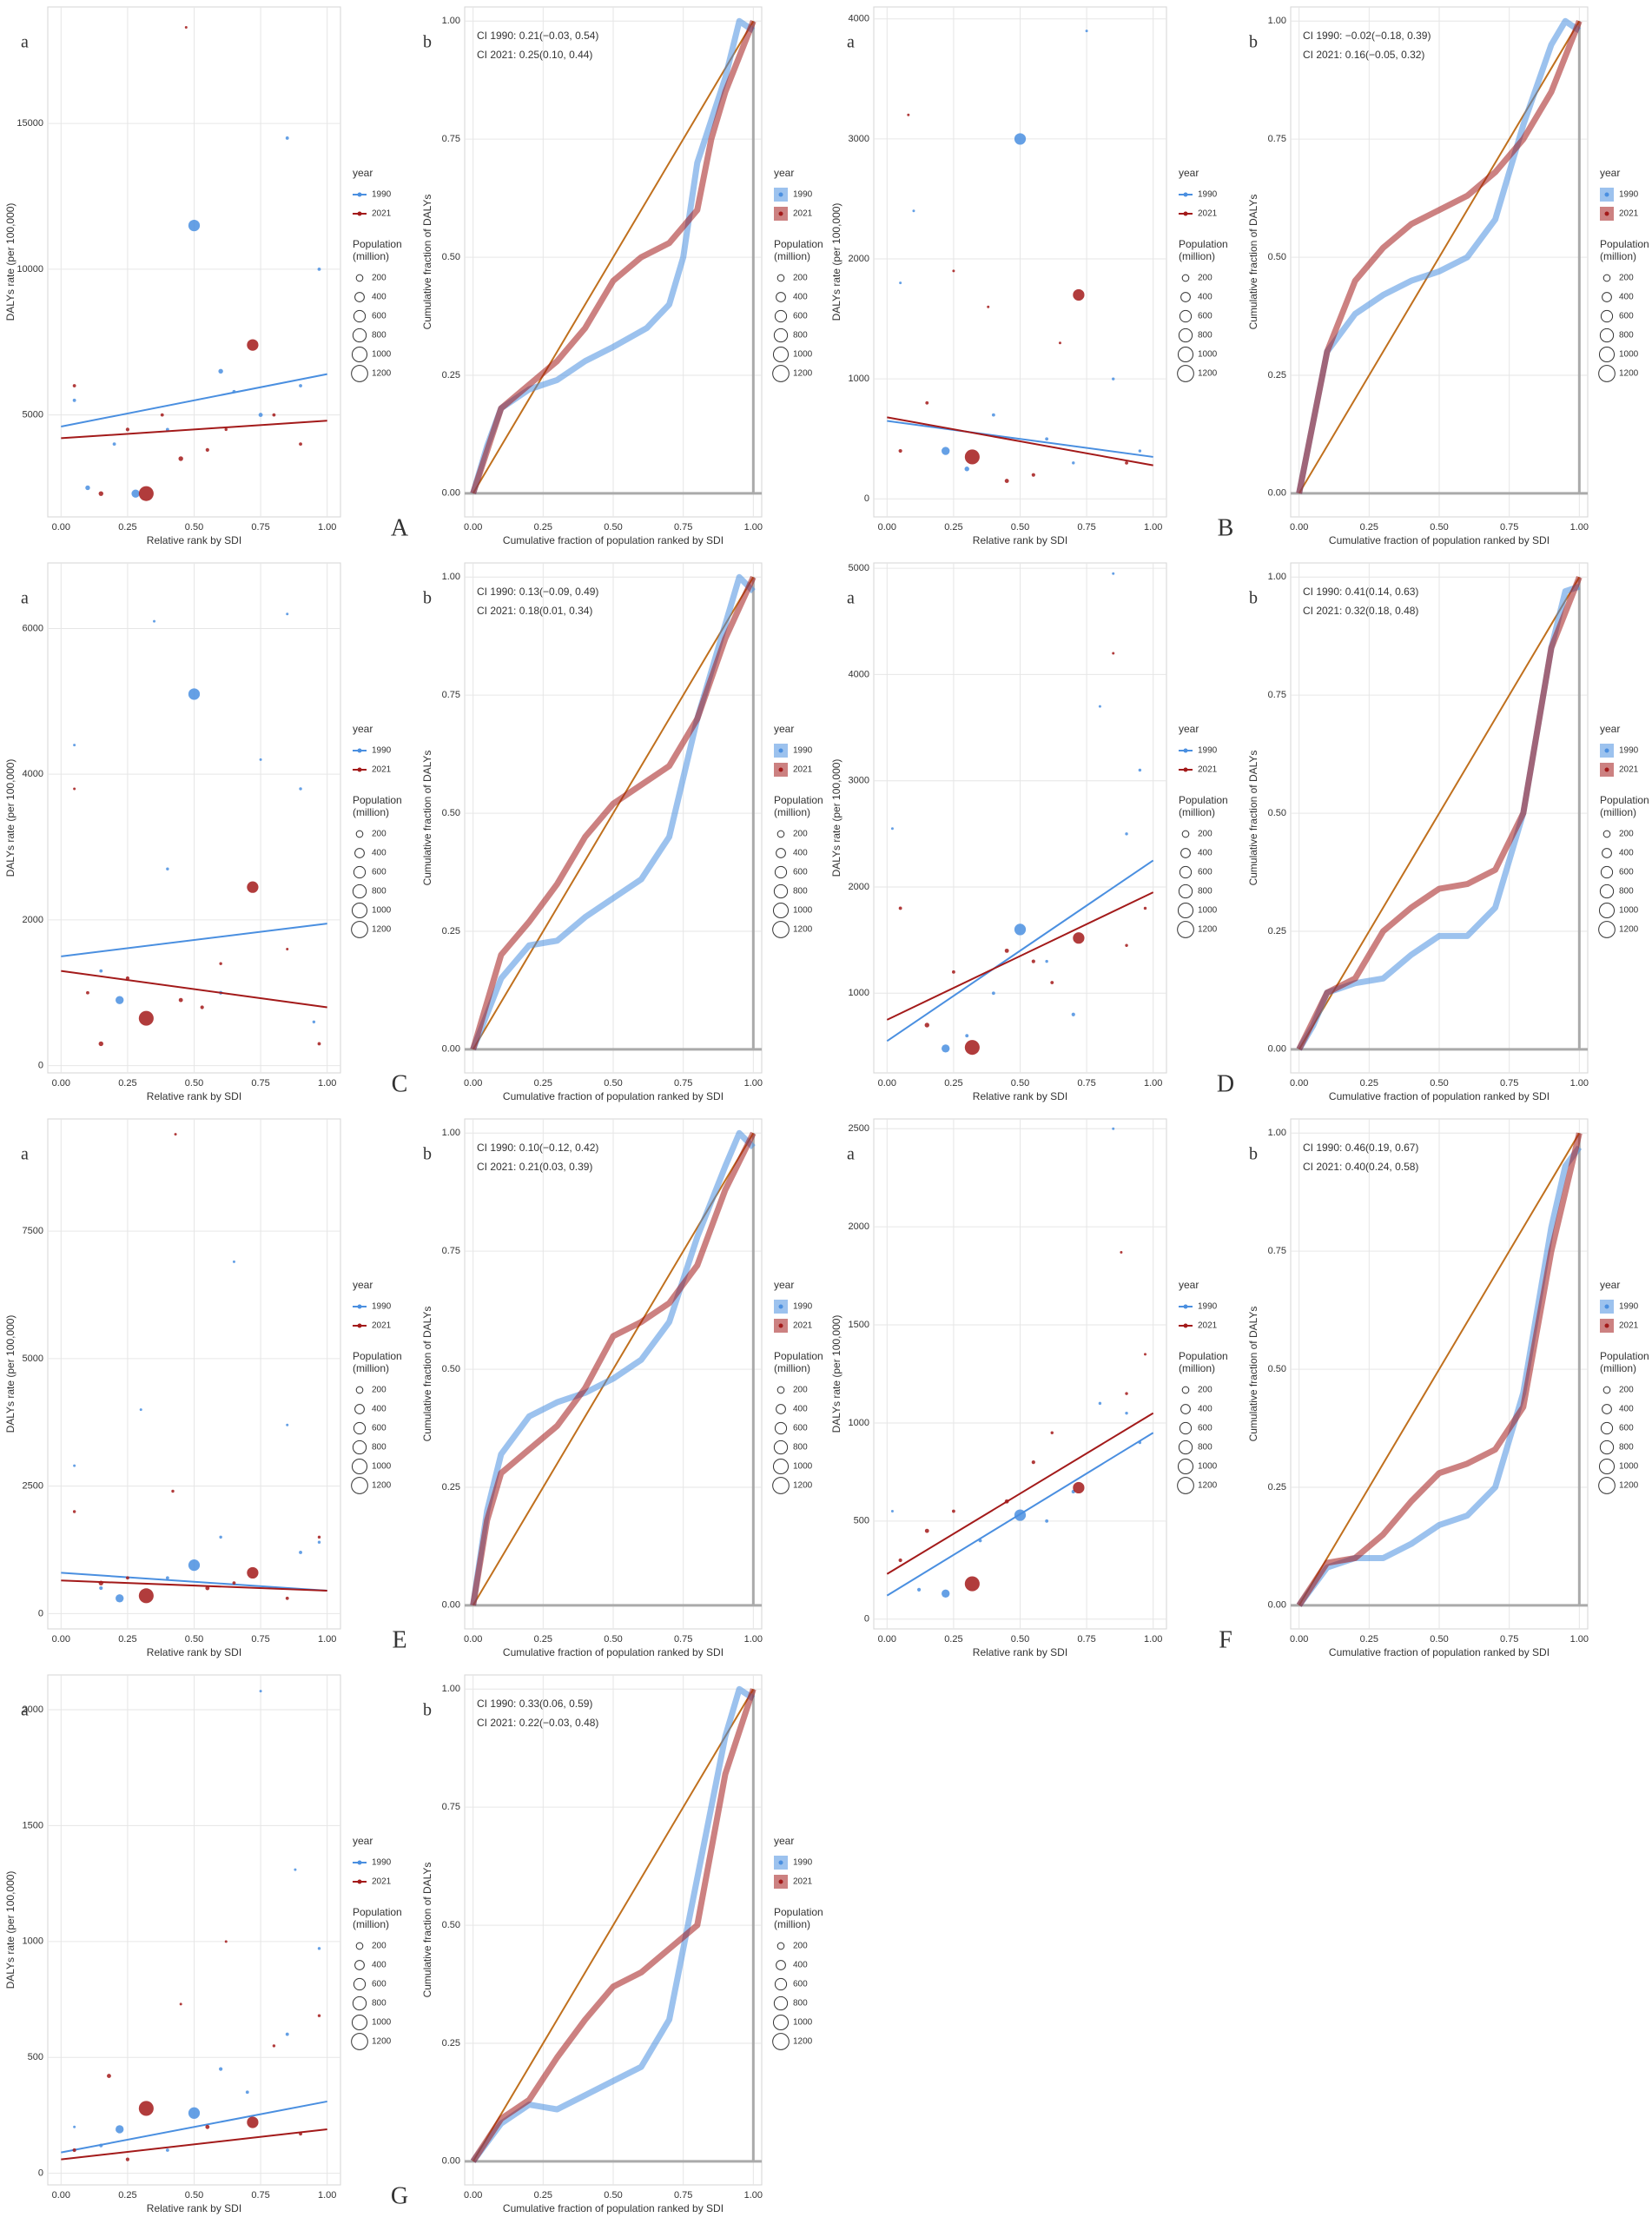  Describe the element at coordinates (537, 1723) in the screenshot. I see `ci-annotation: CI 2021: 0.22(−0.03, 0.48)` at that location.